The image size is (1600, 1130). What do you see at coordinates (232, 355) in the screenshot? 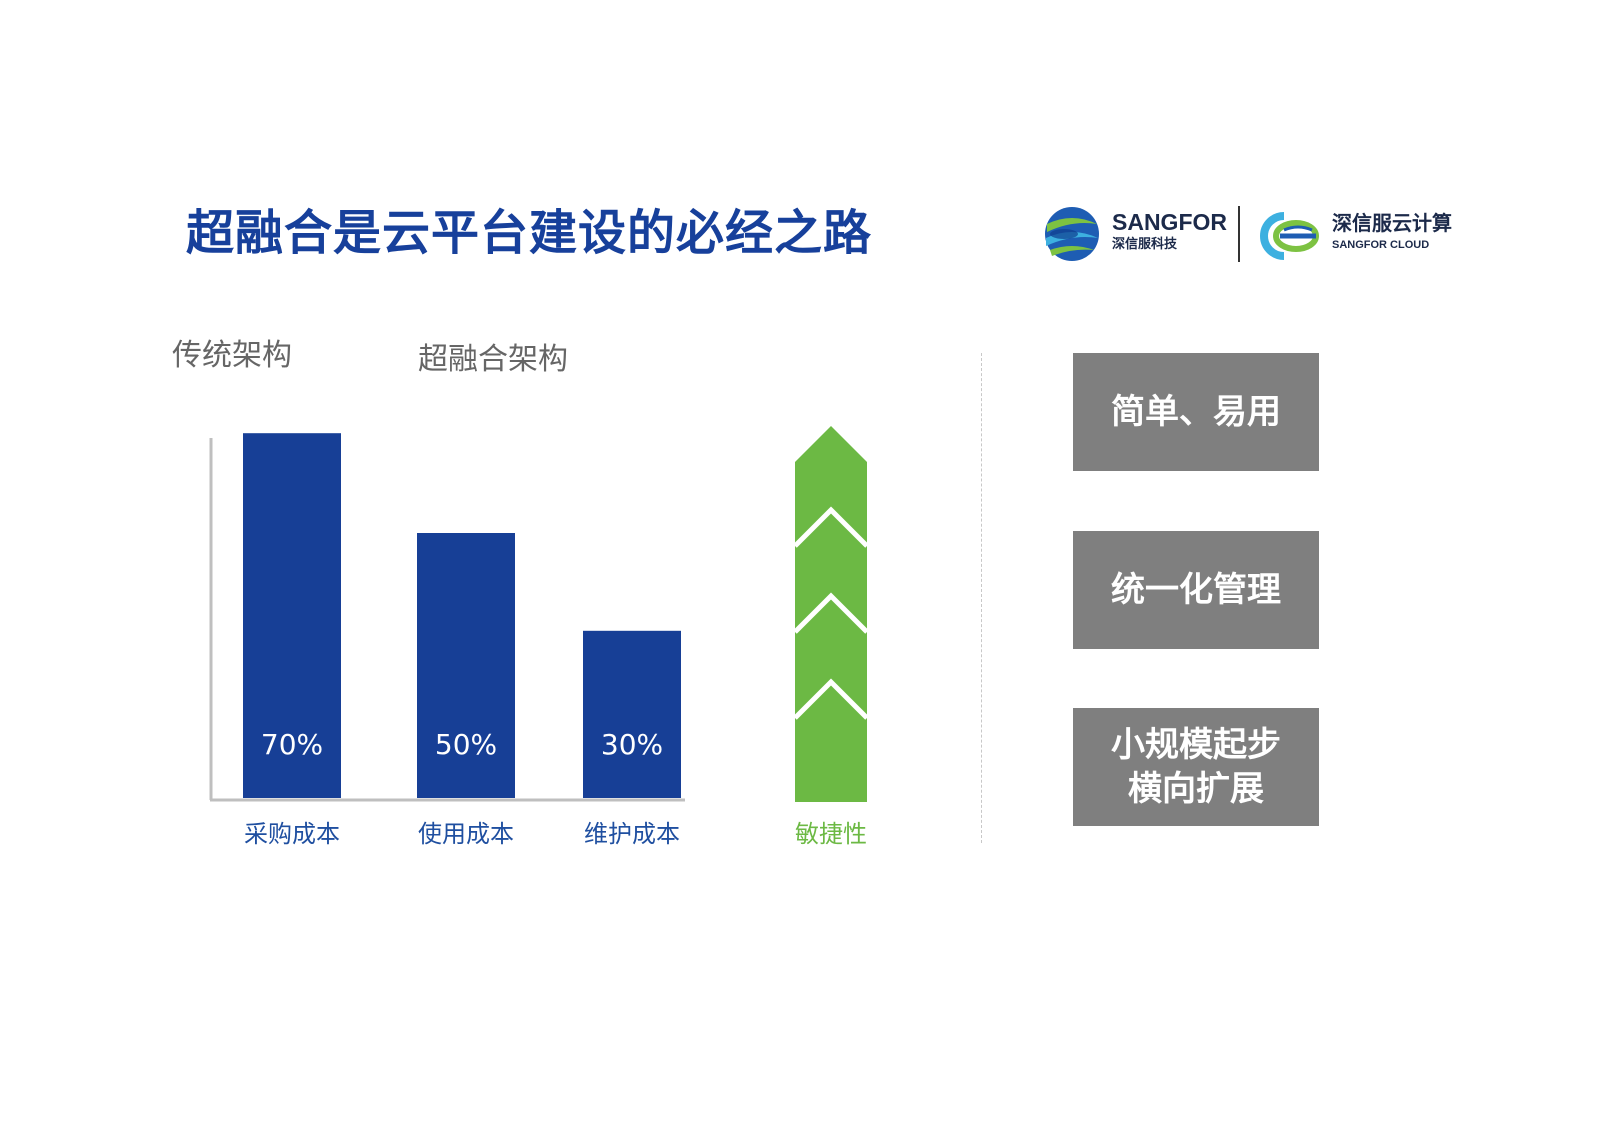
I see `legend-traditional-label: 传统架构` at bounding box center [232, 355].